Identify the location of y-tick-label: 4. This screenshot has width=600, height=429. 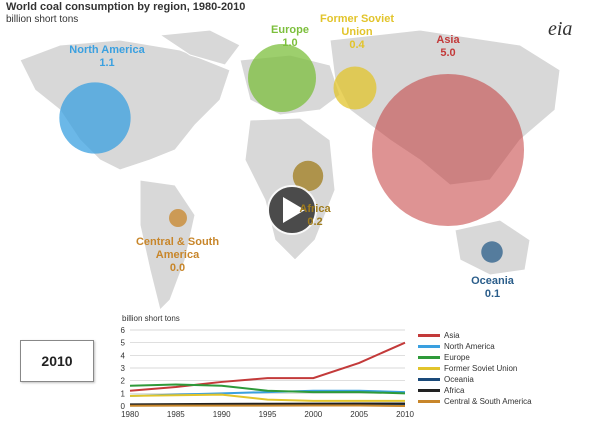
(123, 355).